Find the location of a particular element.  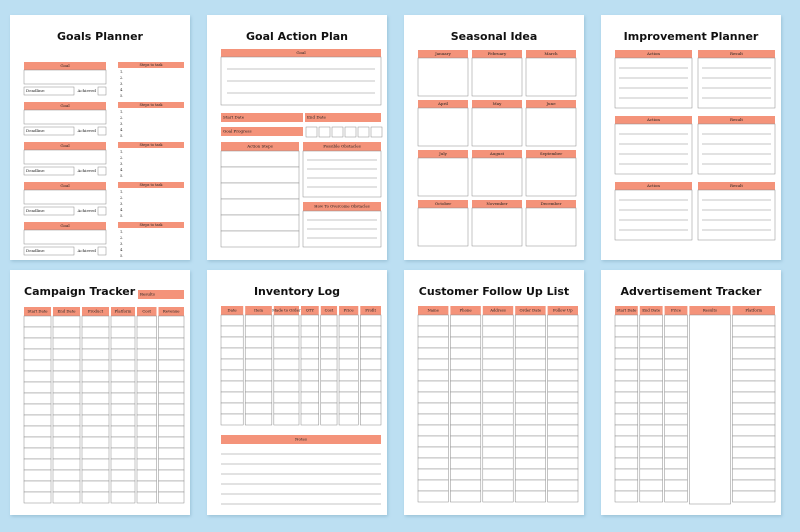

header-label: February is located at coordinates (497, 53).